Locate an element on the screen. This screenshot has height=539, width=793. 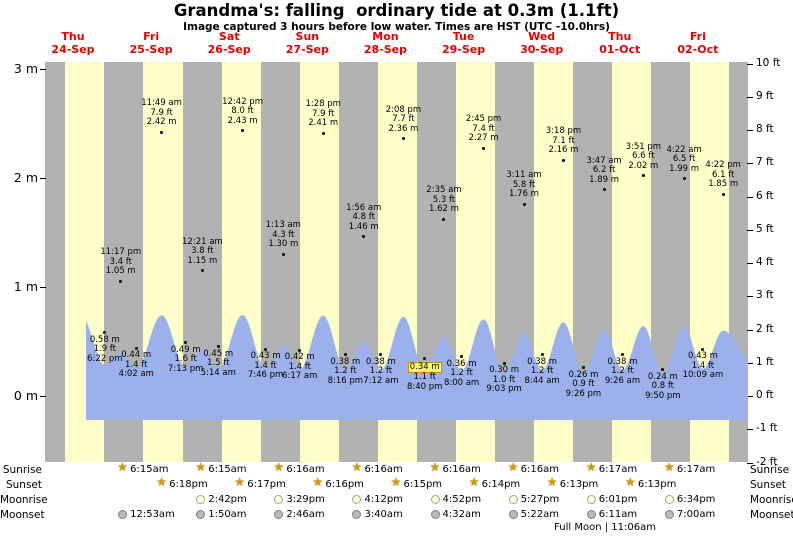
y-axis-right-label: 0 ft is located at coordinates (765, 395).